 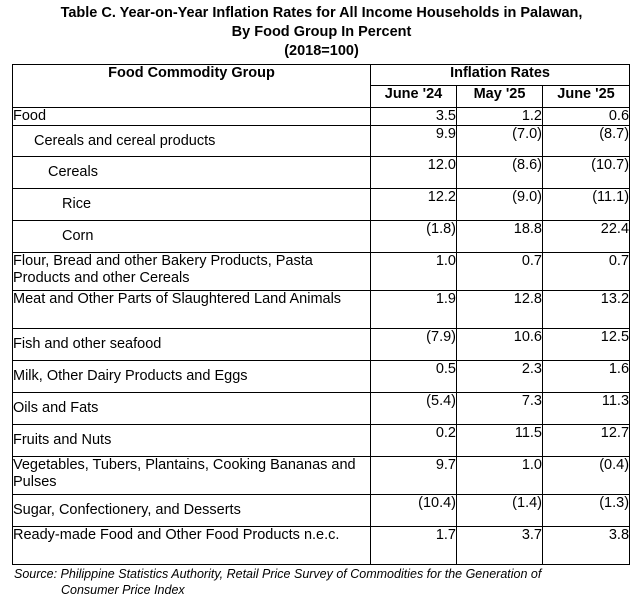 What do you see at coordinates (586, 344) in the screenshot?
I see `row-value: 12.5` at bounding box center [586, 344].